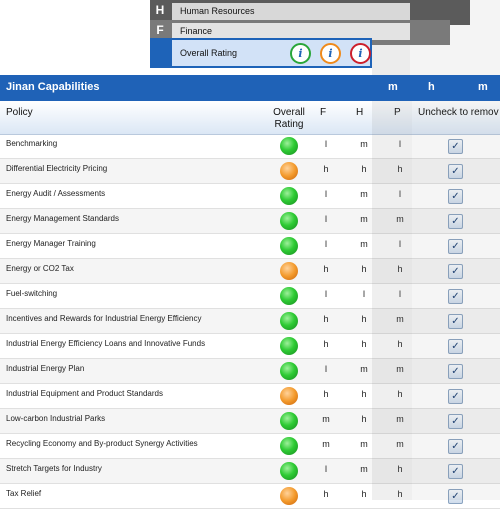 The height and width of the screenshot is (509, 500). Describe the element at coordinates (250, 146) in the screenshot. I see `table-row: Benchmarking l m l ✓` at that location.